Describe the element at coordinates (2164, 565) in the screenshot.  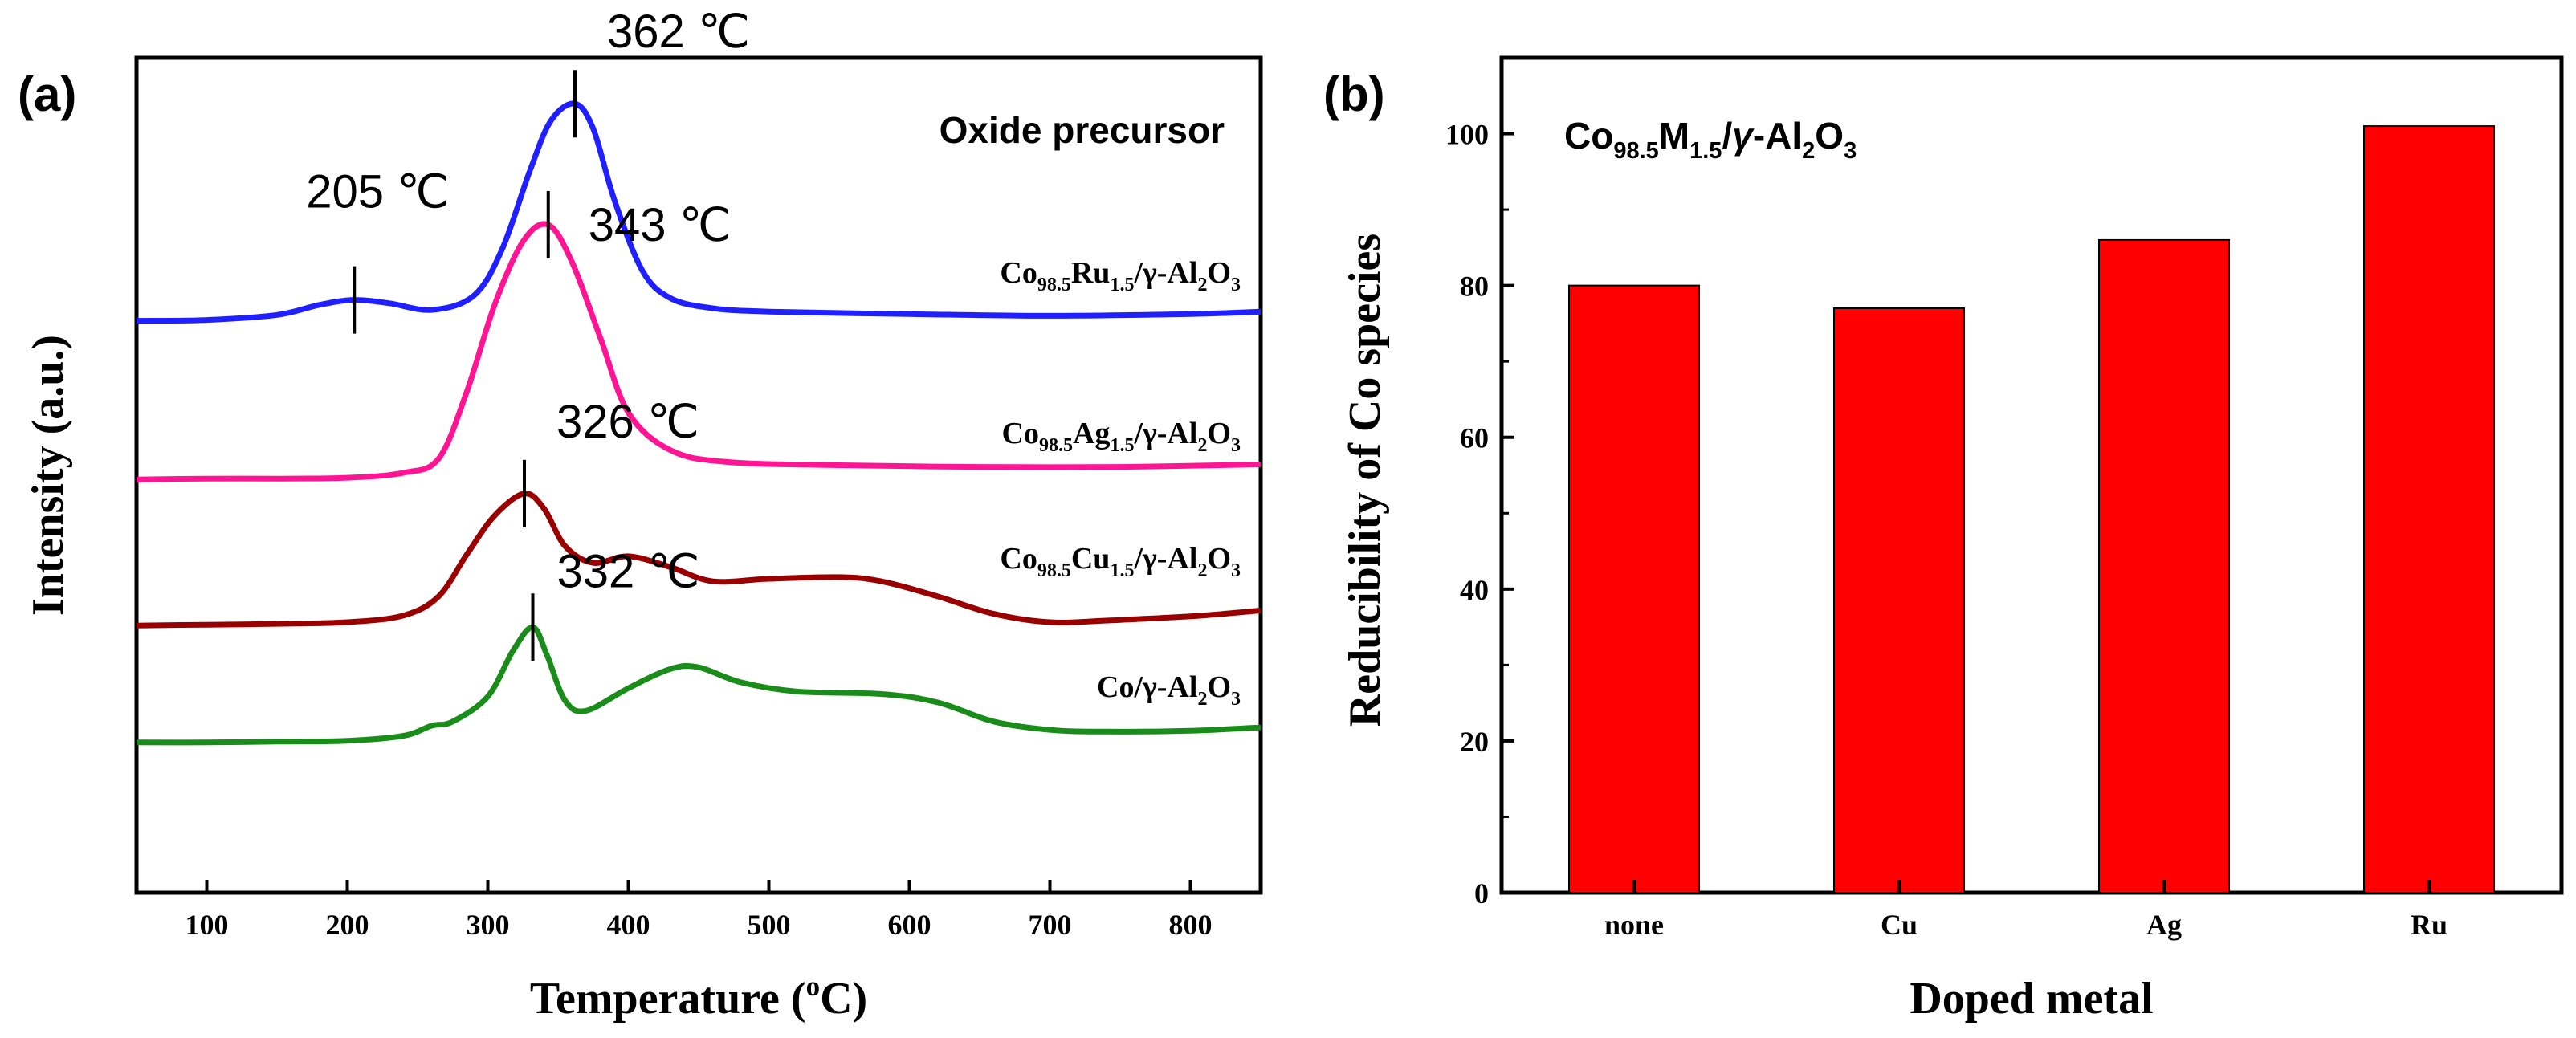
I see `bar-Ag` at that location.